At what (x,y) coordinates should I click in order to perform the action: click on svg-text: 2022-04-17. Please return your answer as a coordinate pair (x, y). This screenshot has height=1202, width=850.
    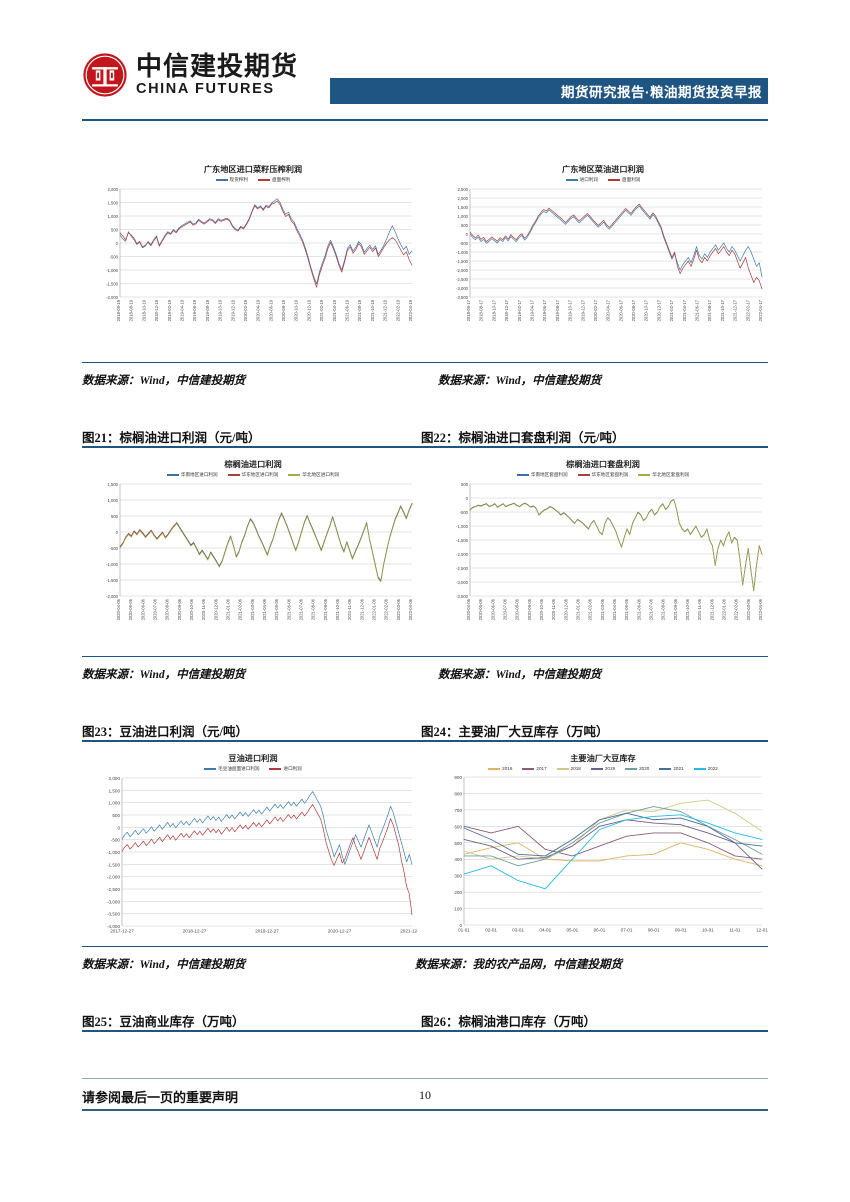
    Looking at the image, I should click on (760, 310).